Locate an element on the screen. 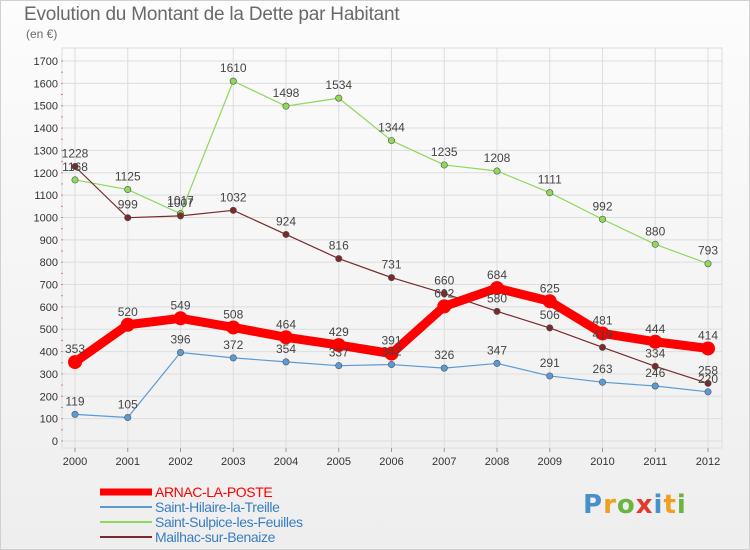  y-tick-label: 1400 is located at coordinates (46, 129).